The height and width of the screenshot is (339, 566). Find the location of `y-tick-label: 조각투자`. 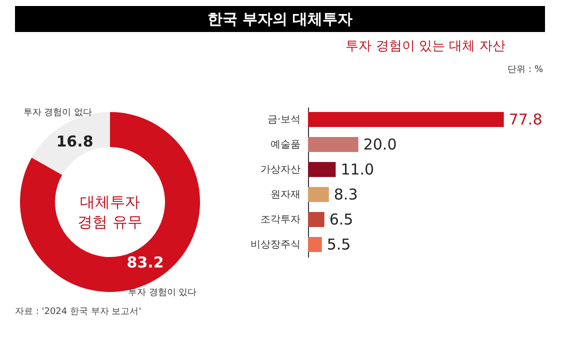

y-tick-label: 조각투자 is located at coordinates (280, 220).